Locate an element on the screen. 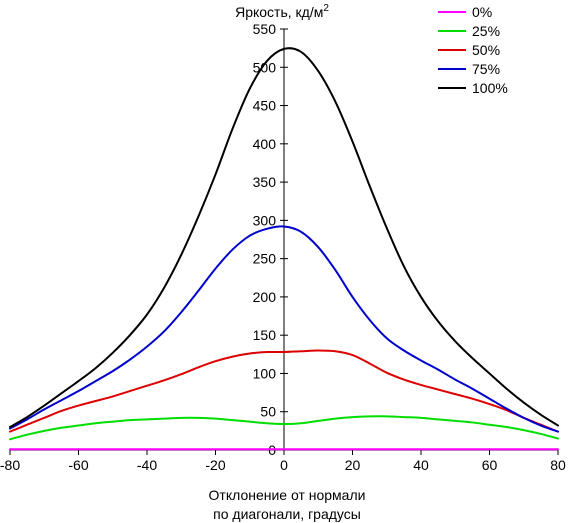  y-tick-label: 500 is located at coordinates (265, 67).